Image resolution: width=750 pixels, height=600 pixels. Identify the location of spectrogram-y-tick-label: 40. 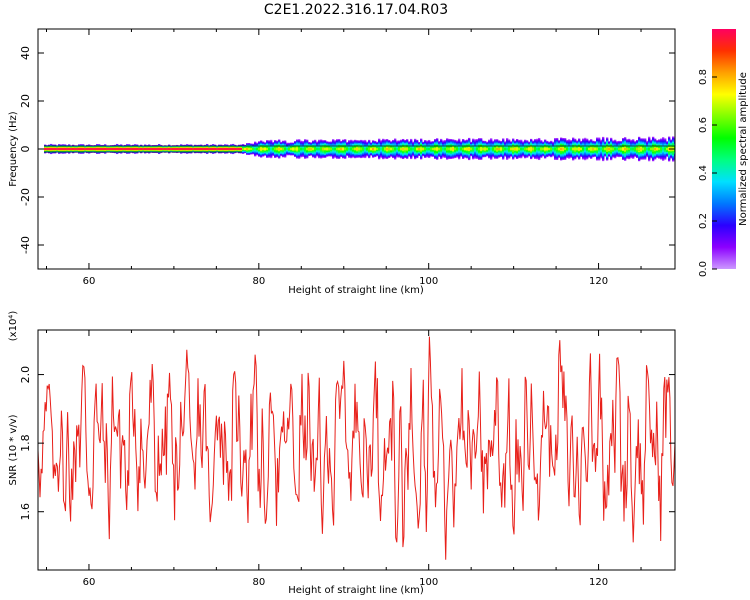
(25, 53).